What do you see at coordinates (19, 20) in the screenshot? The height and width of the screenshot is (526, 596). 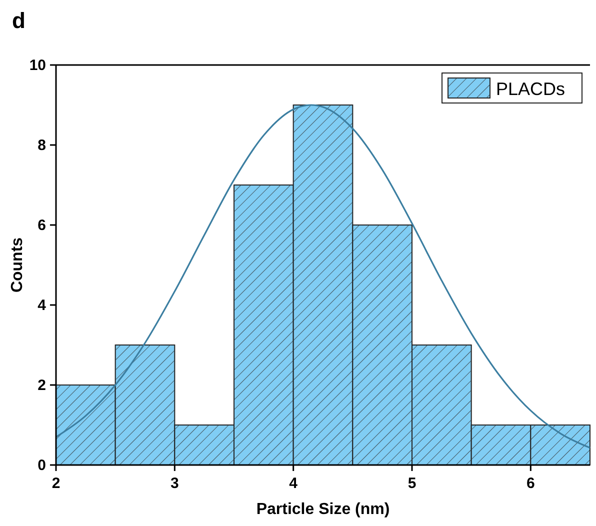 I see `text: d` at bounding box center [19, 20].